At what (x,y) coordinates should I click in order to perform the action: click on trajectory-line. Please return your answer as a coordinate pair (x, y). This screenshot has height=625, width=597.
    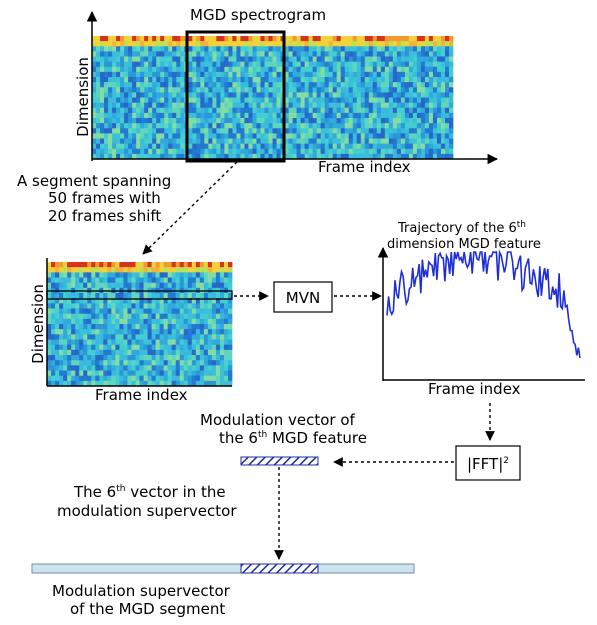
    Looking at the image, I should click on (483, 304).